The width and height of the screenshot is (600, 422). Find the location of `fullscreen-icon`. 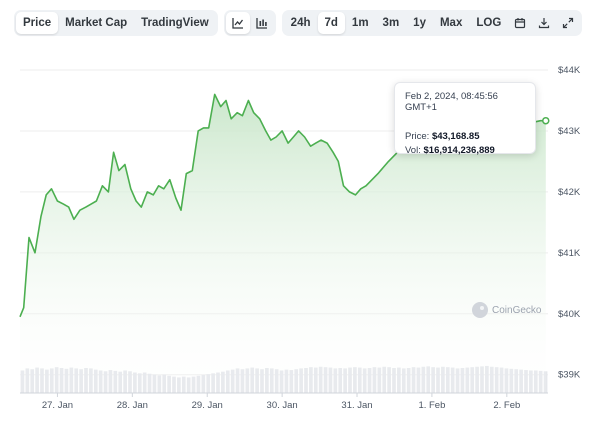

fullscreen-icon is located at coordinates (568, 23).